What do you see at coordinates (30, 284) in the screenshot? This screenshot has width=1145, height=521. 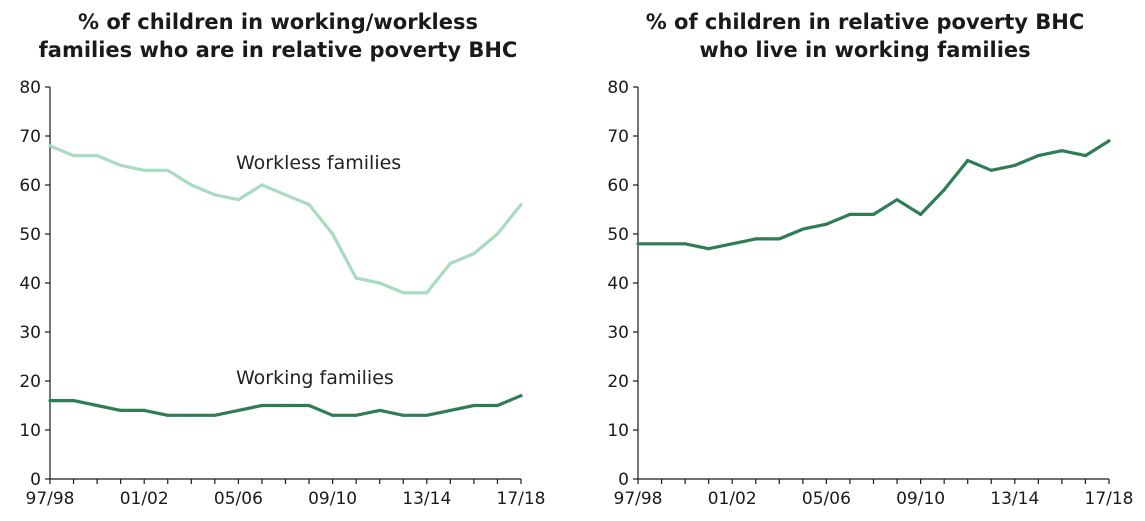 I see `left-y-tick-label: 40` at bounding box center [30, 284].